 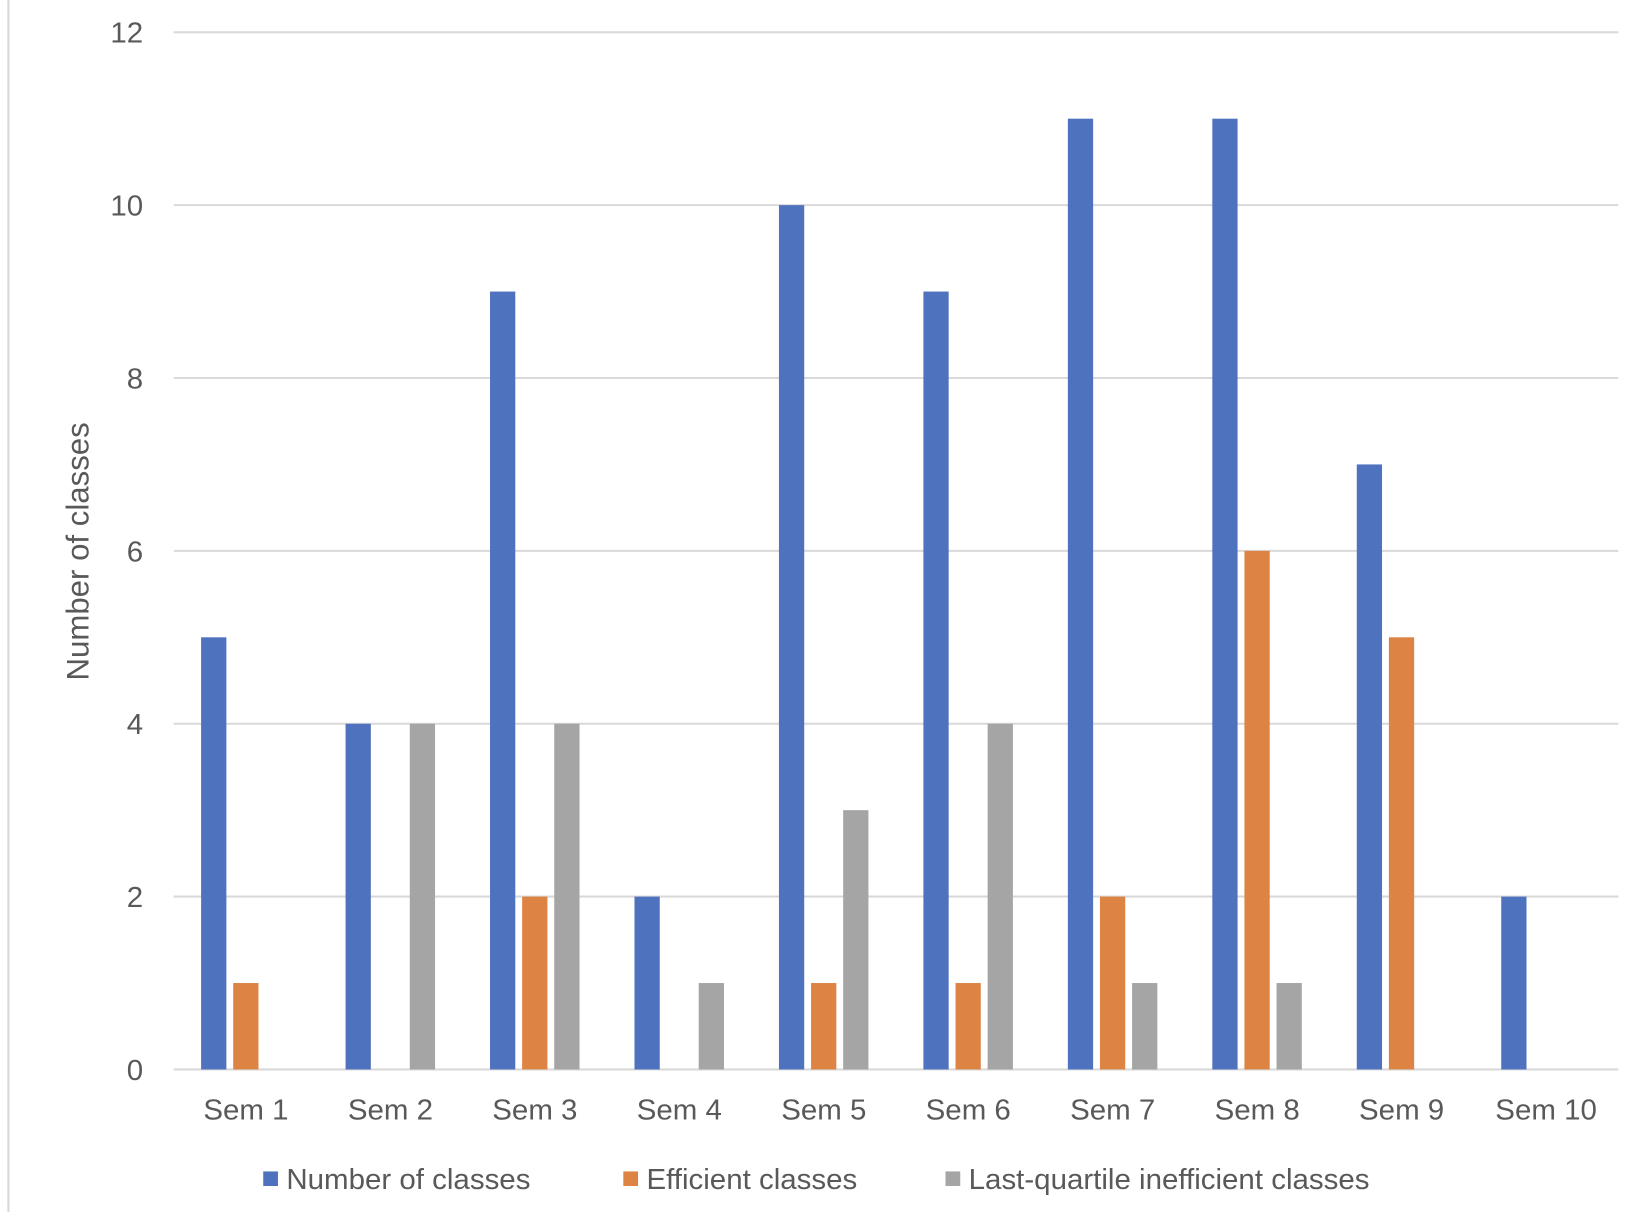 What do you see at coordinates (135, 724) in the screenshot?
I see `y-tick-label: 4` at bounding box center [135, 724].